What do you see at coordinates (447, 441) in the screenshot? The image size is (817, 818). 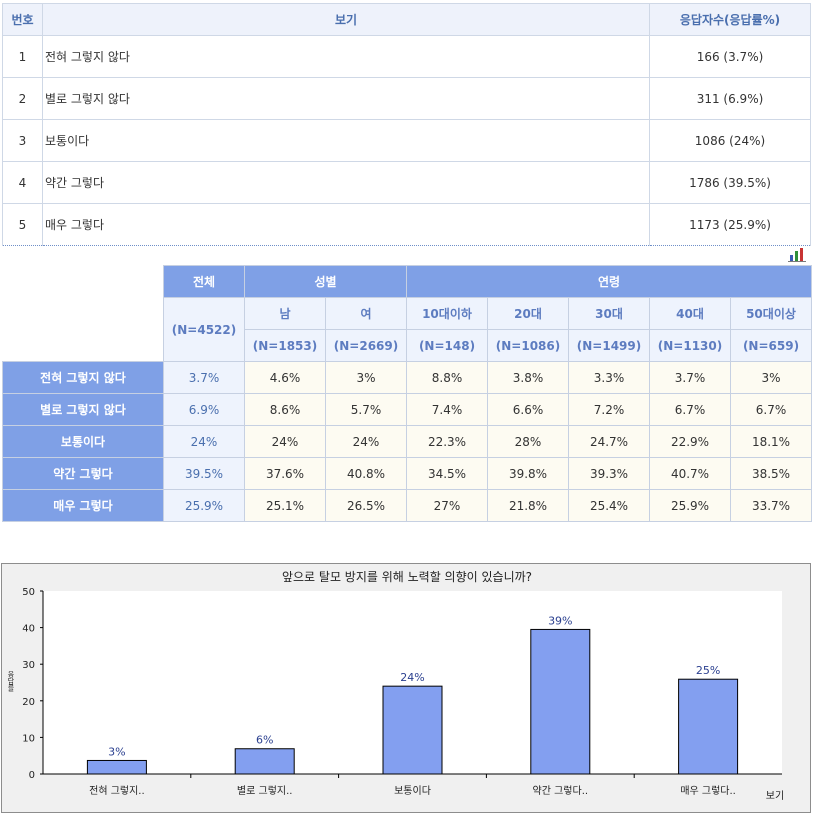 I see `crosstab-cell: 22.3%` at bounding box center [447, 441].